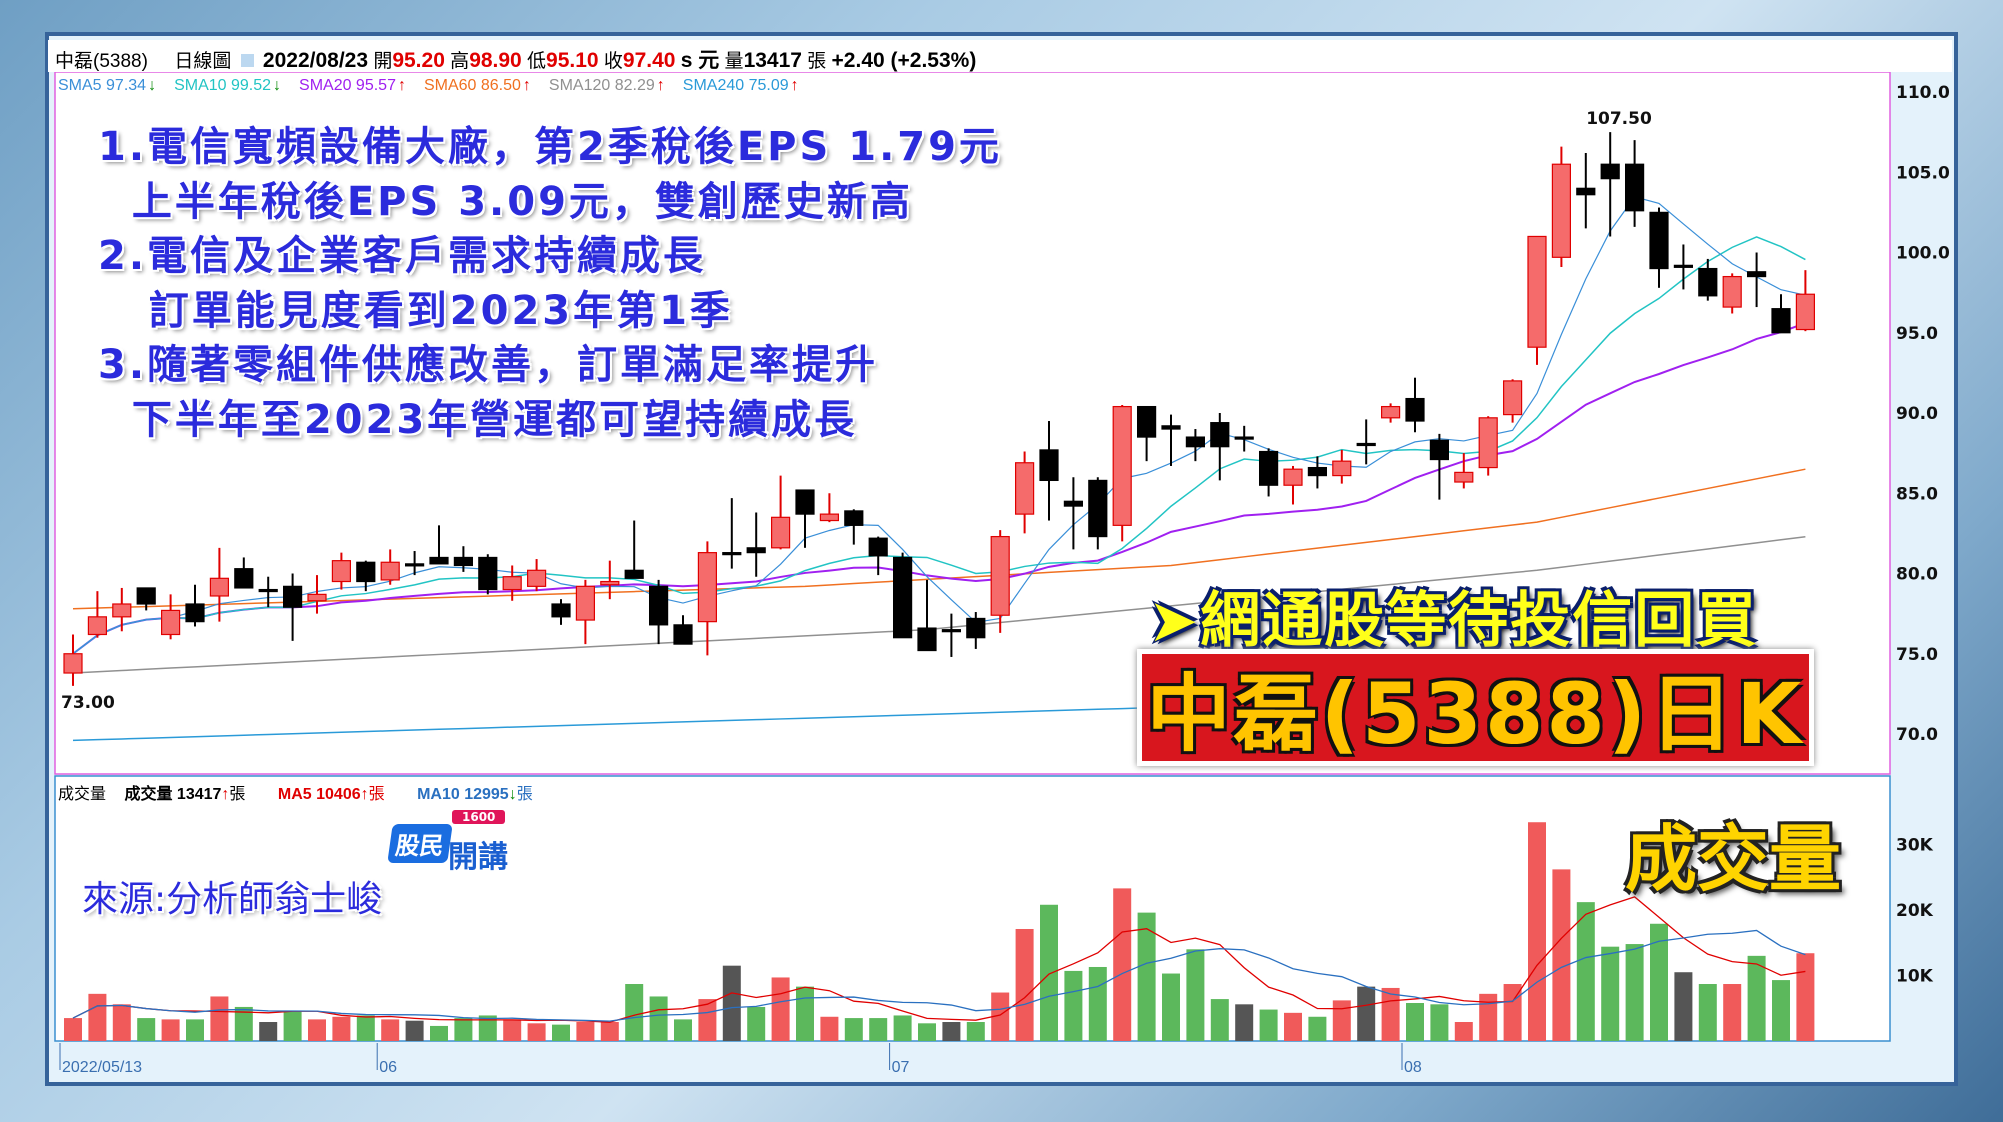 This screenshot has width=2003, height=1122. What do you see at coordinates (352, 85) in the screenshot?
I see `sma-legend-item: SMA20 95.57 ↑` at bounding box center [352, 85].